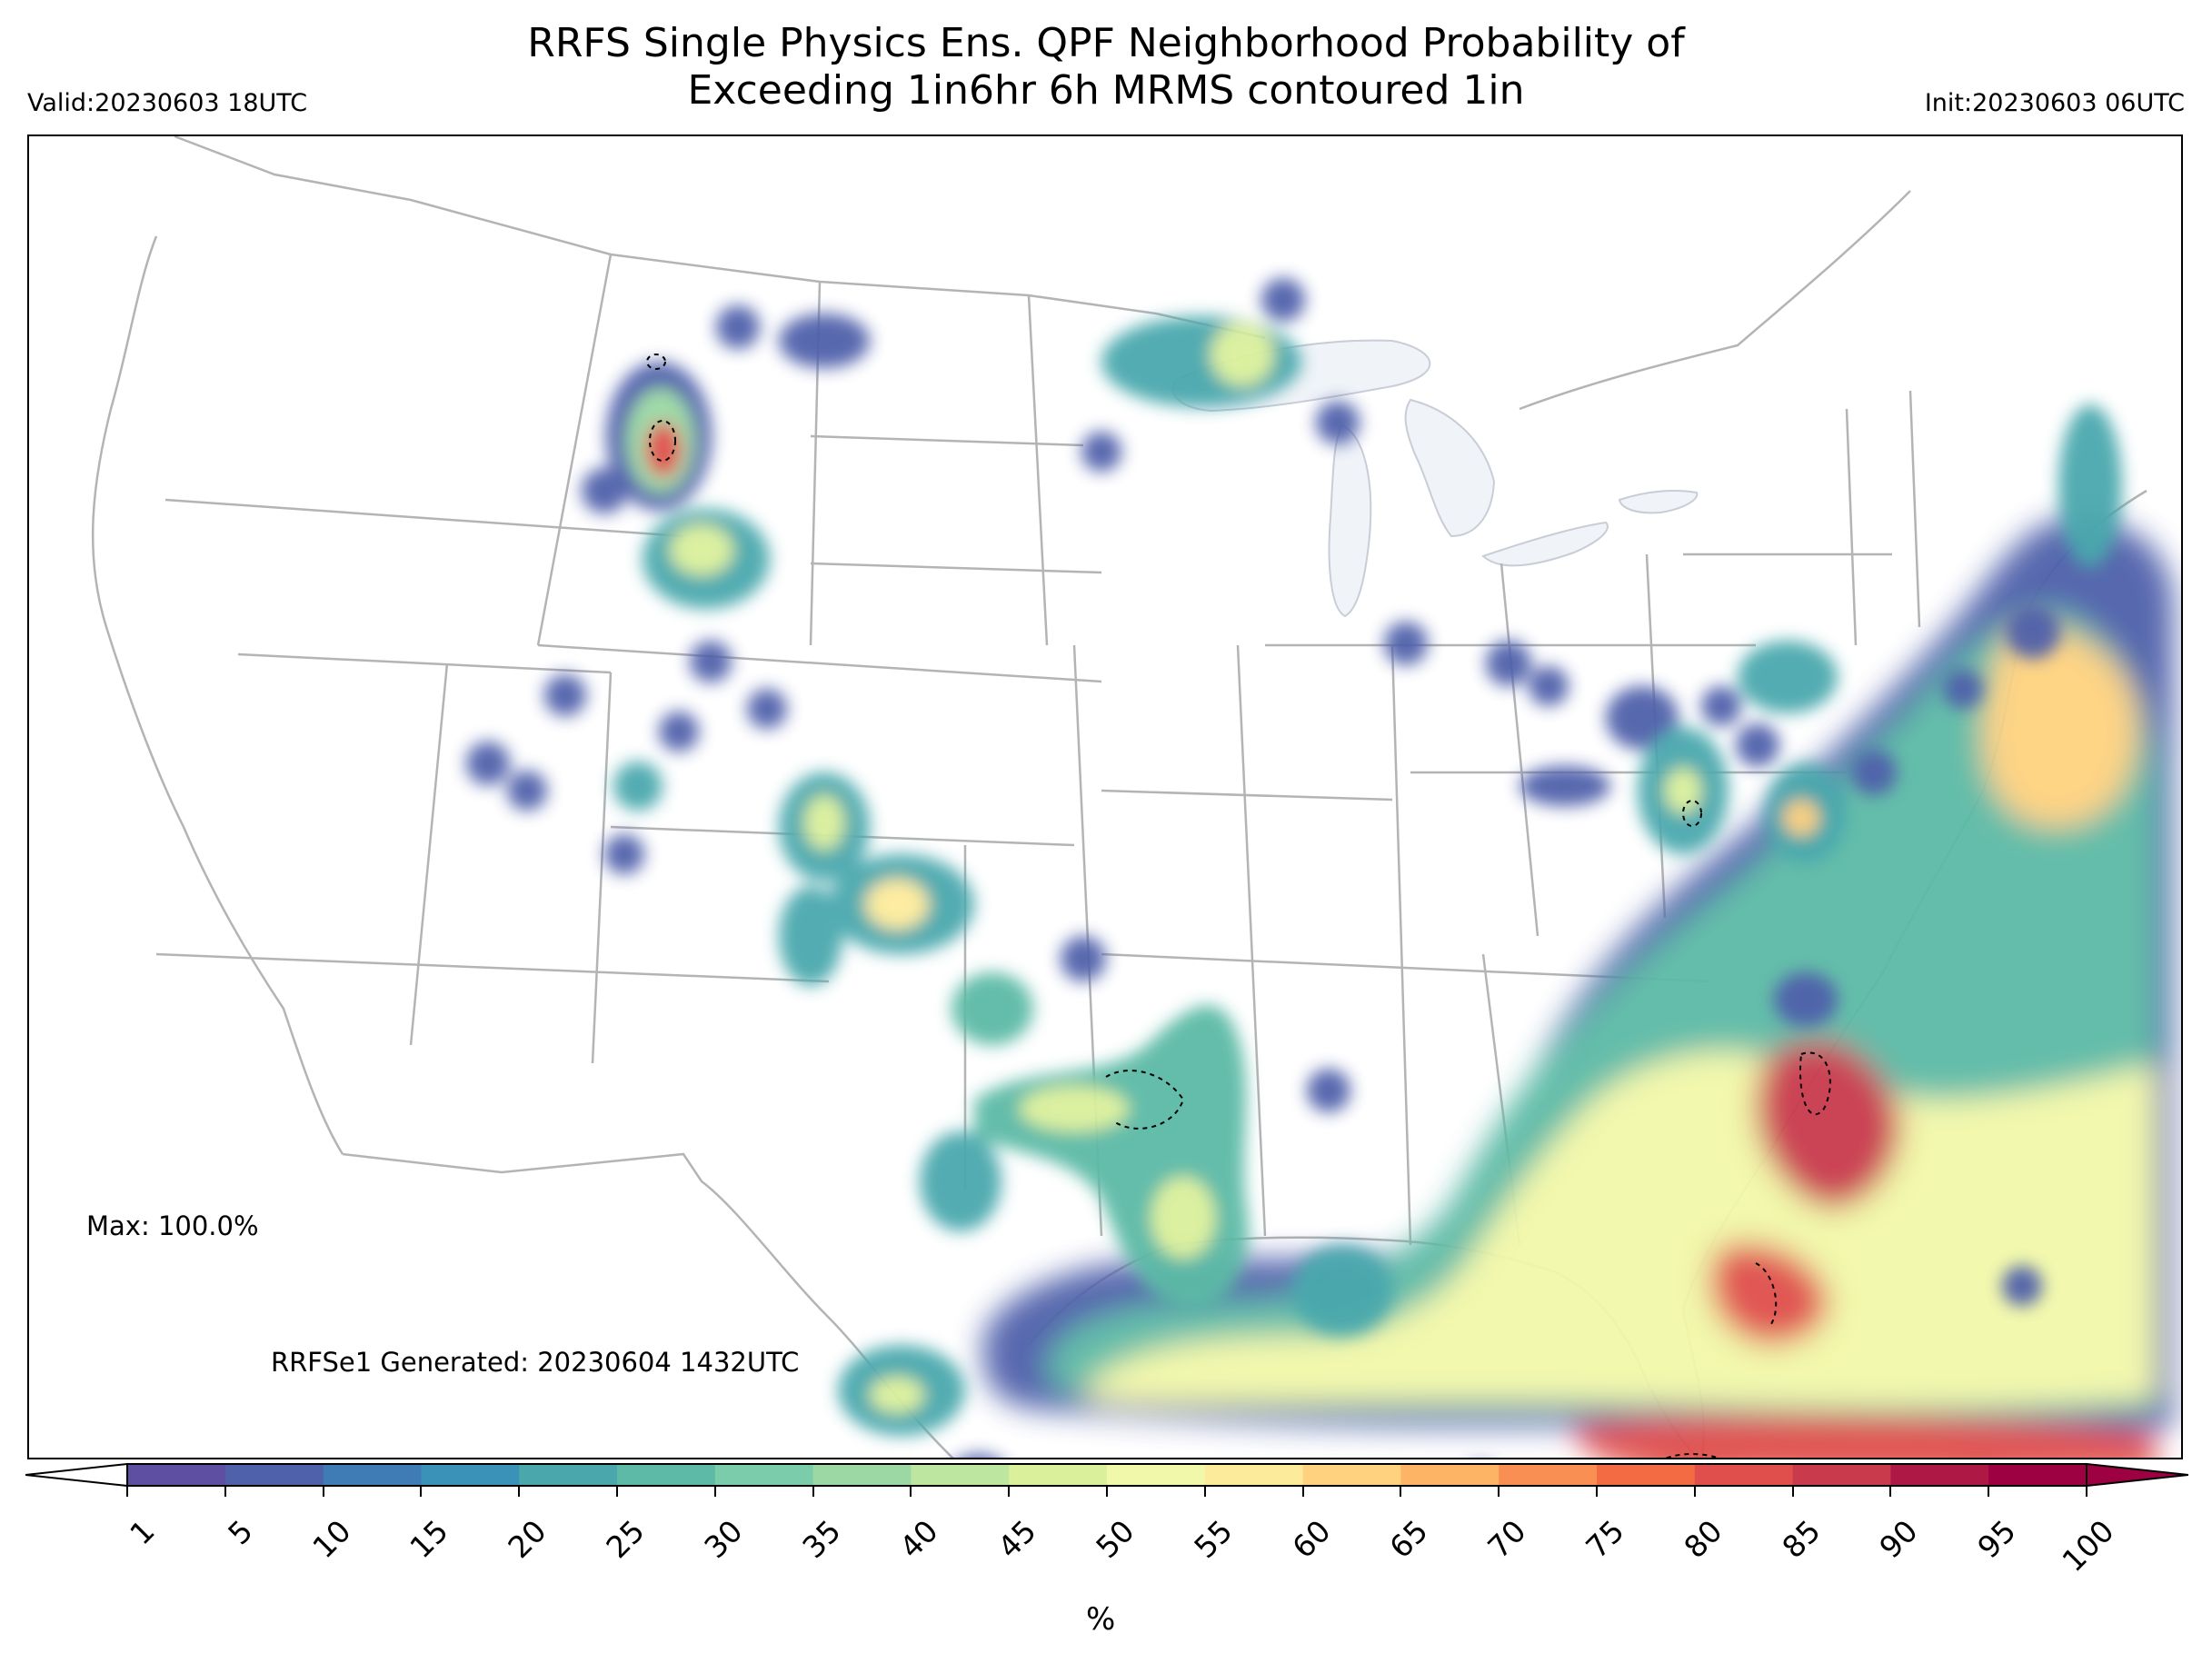 The height and width of the screenshot is (1663, 2212). What do you see at coordinates (1311, 1539) in the screenshot?
I see `colorbar-tick-label: 60` at bounding box center [1311, 1539].